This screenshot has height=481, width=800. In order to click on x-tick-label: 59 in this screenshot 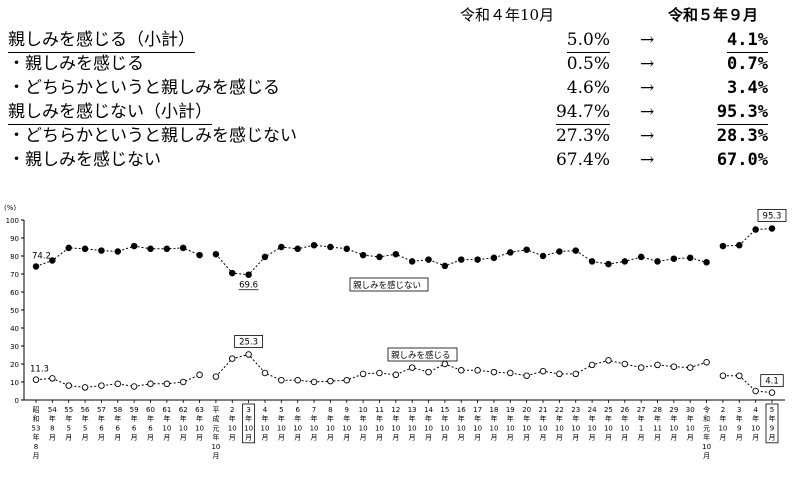, I will do `click(134, 410)`.